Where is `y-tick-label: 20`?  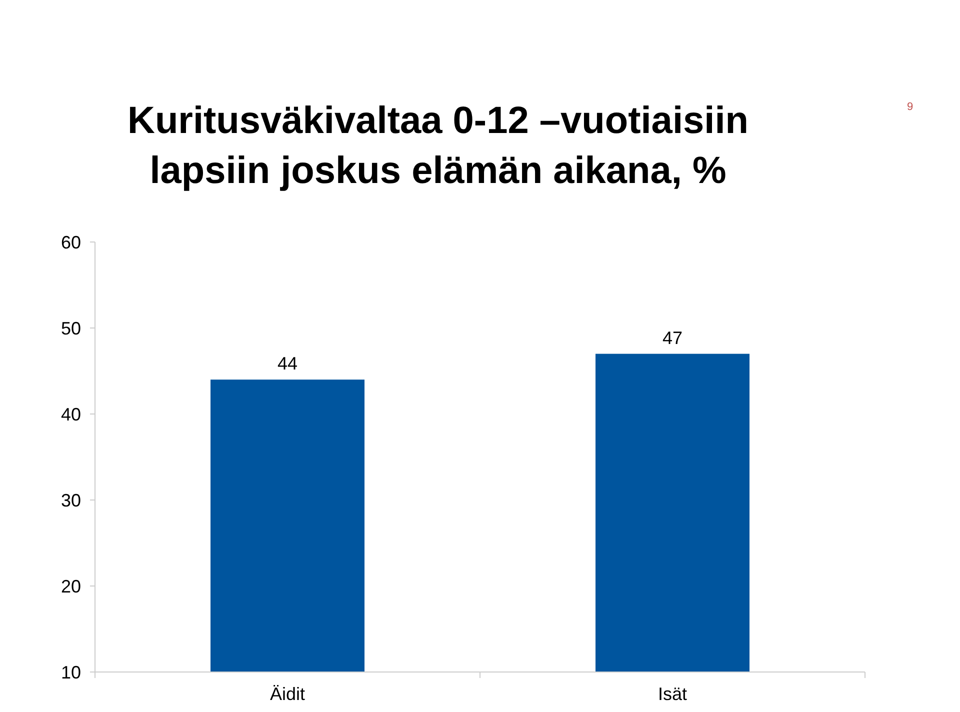 y-tick-label: 20 is located at coordinates (70, 586).